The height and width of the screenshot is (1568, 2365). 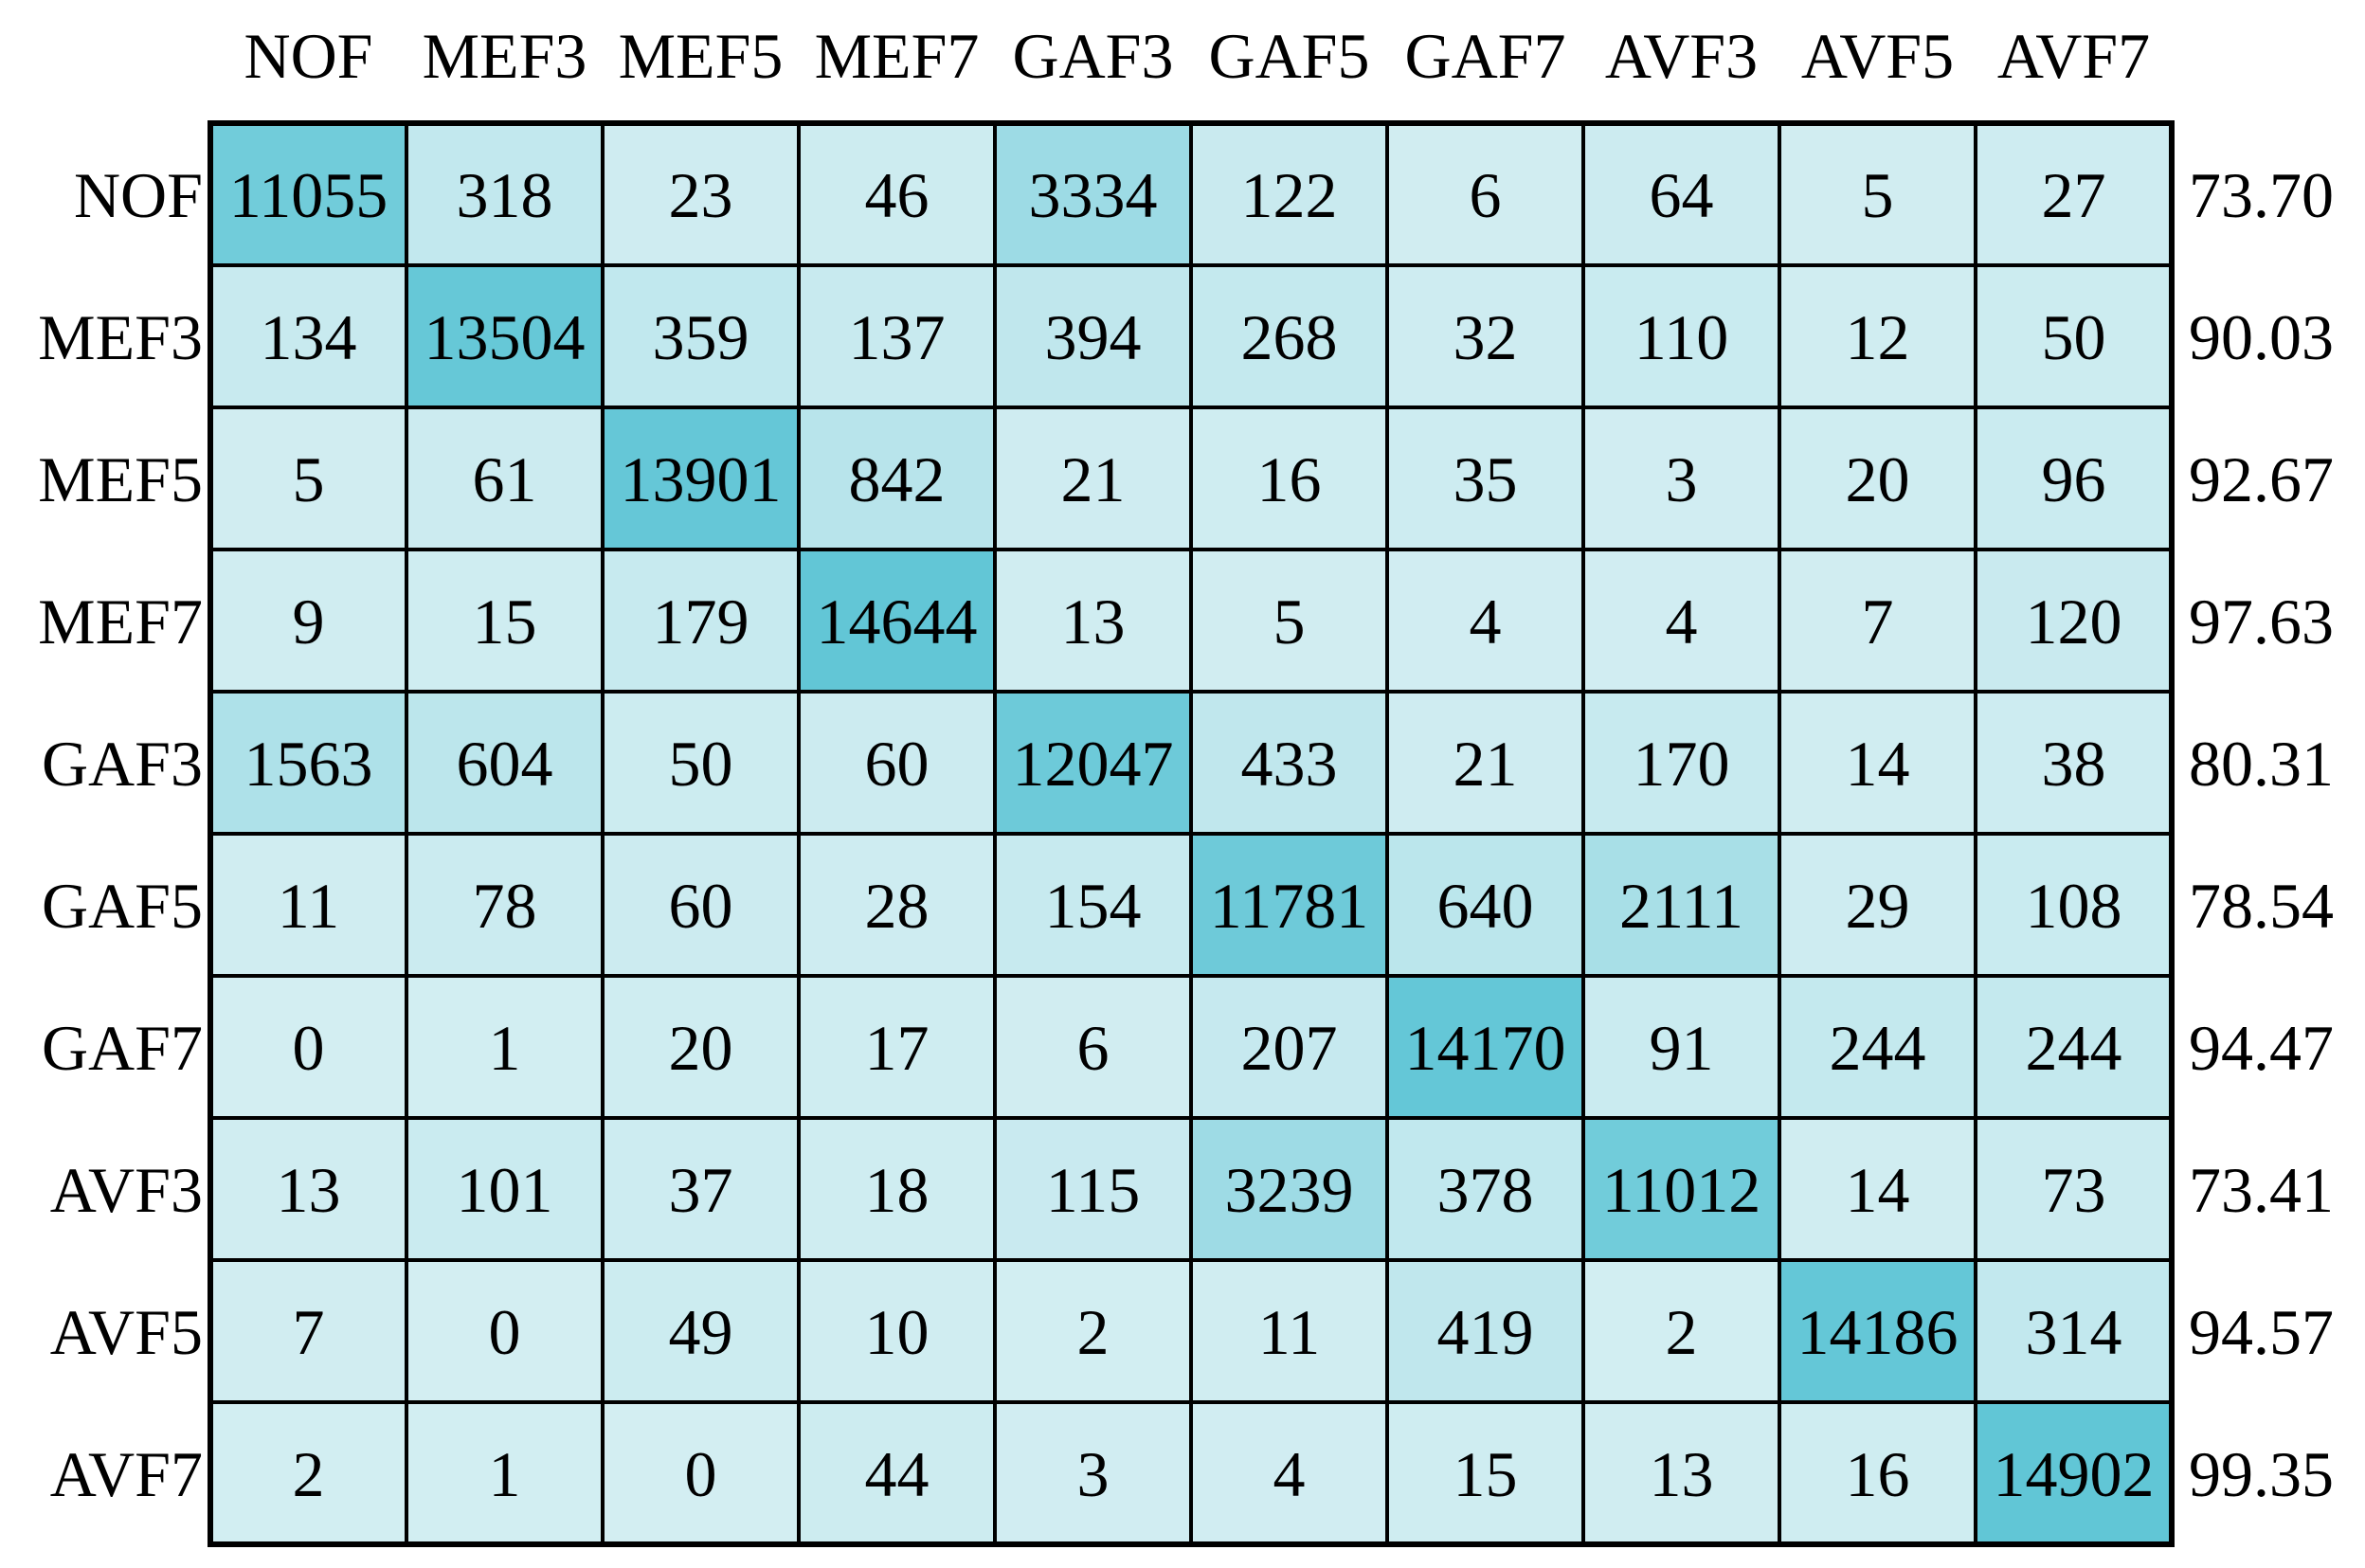 I want to click on cell-value: 14902, so click(x=2074, y=1474).